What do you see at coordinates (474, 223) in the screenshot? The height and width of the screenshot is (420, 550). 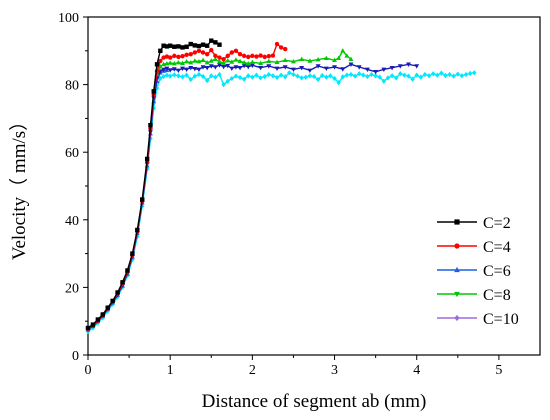 I see `legend-item-c2: C=2` at bounding box center [474, 223].